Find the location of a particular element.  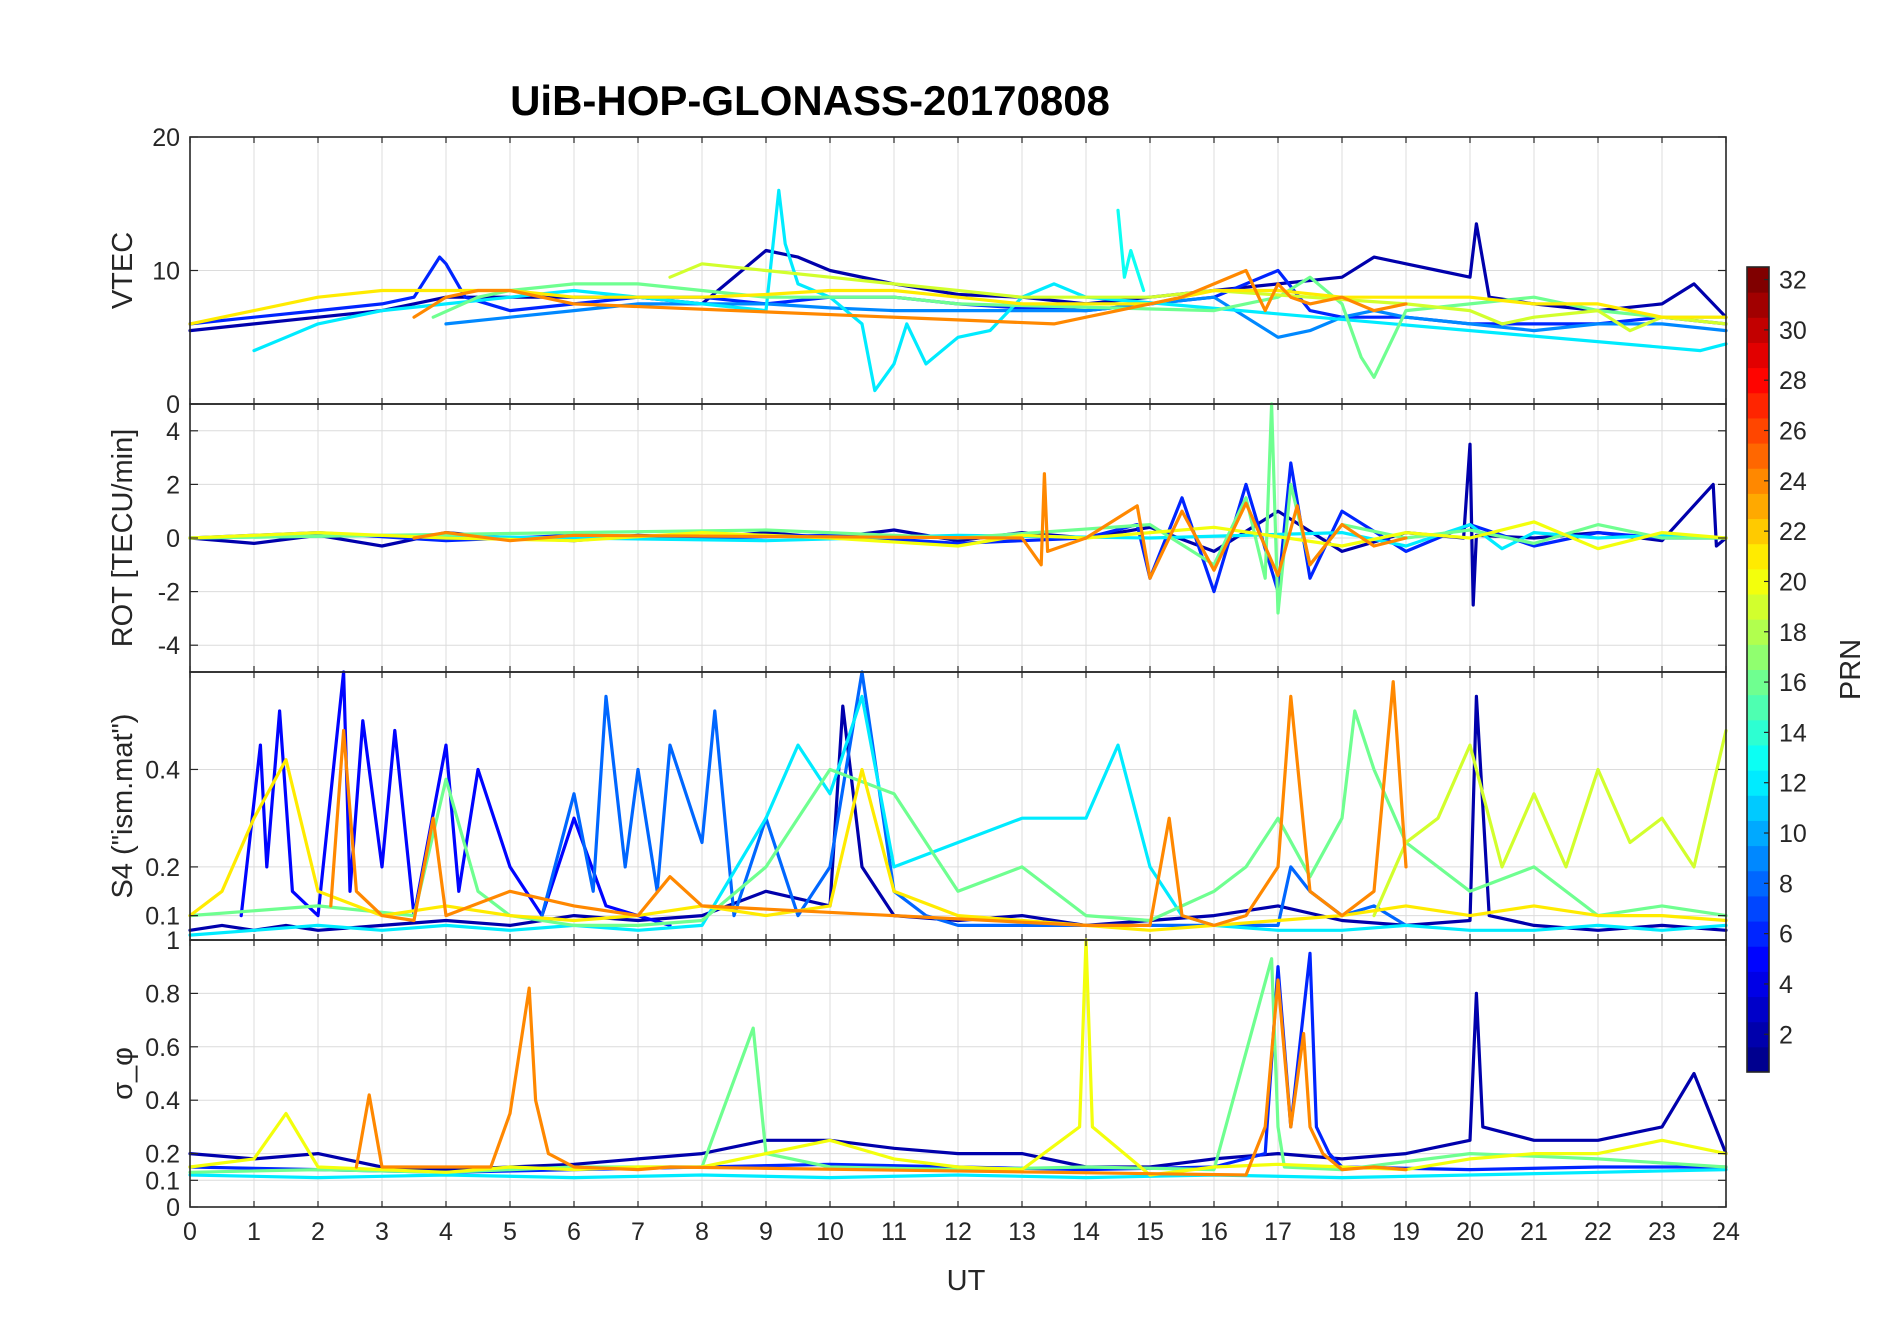

panel-rot-ylabel: ROT [TECU/min] is located at coordinates (123, 538).